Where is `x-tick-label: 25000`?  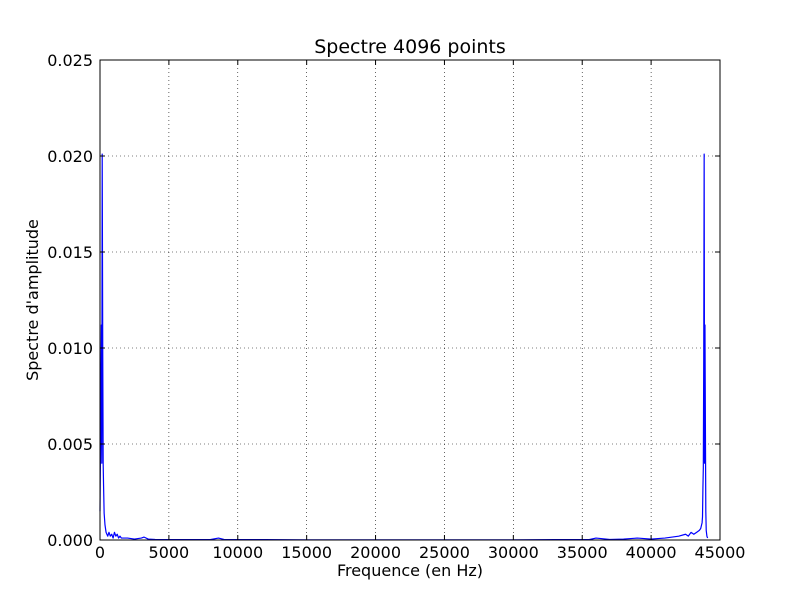
x-tick-label: 25000 is located at coordinates (444, 552).